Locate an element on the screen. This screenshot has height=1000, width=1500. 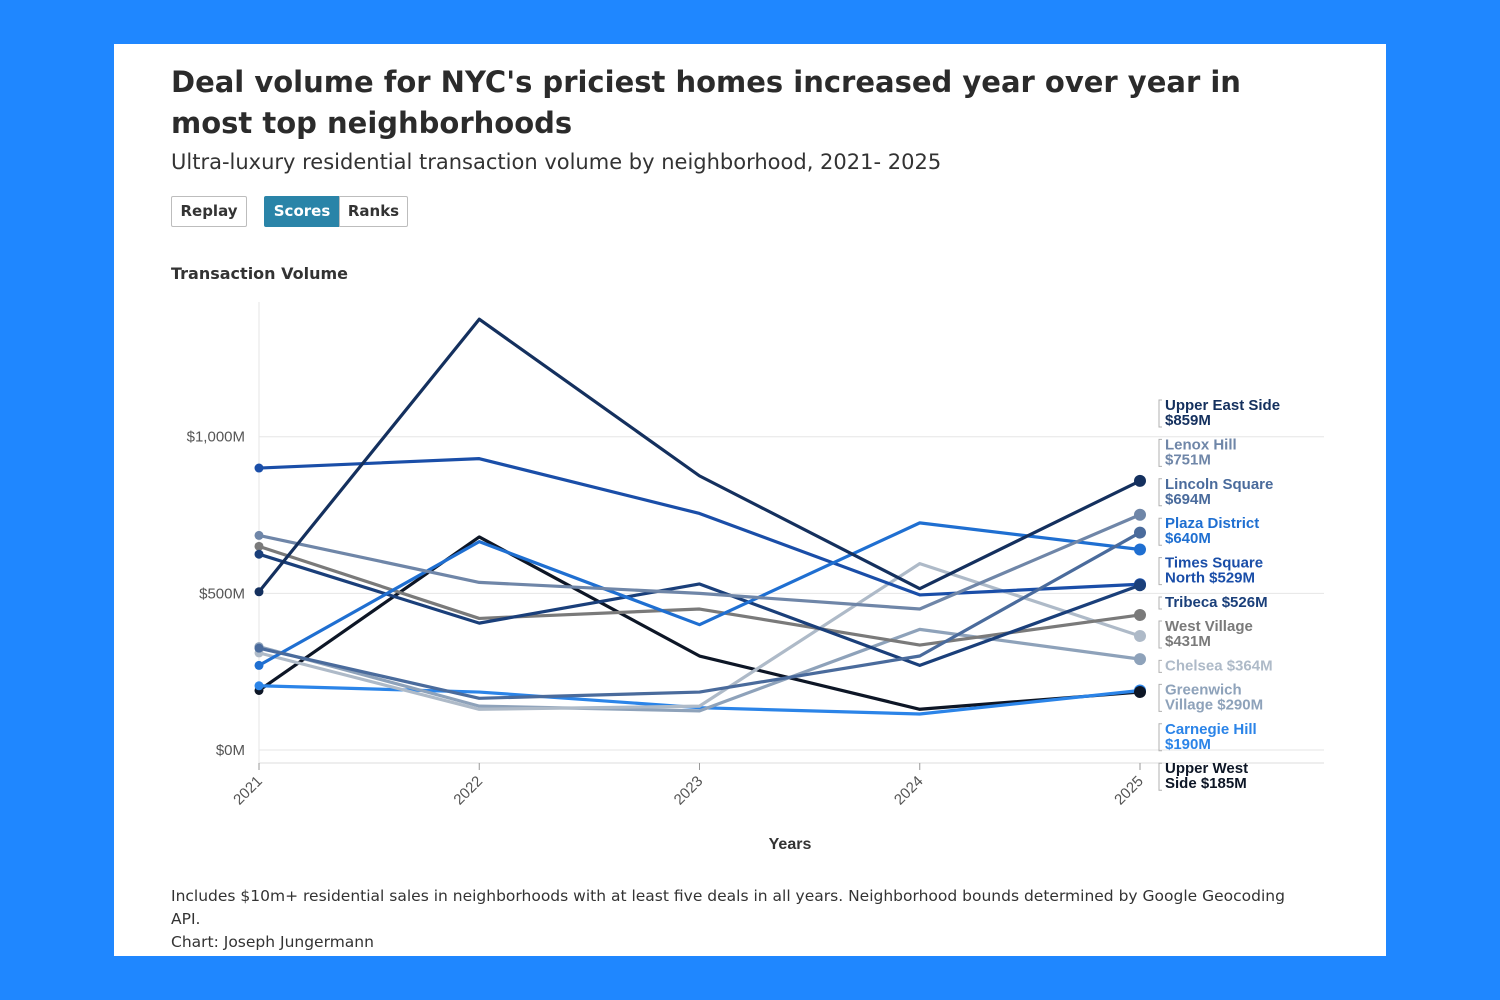
end-label-text: Tribeca $526M is located at coordinates (1216, 602).